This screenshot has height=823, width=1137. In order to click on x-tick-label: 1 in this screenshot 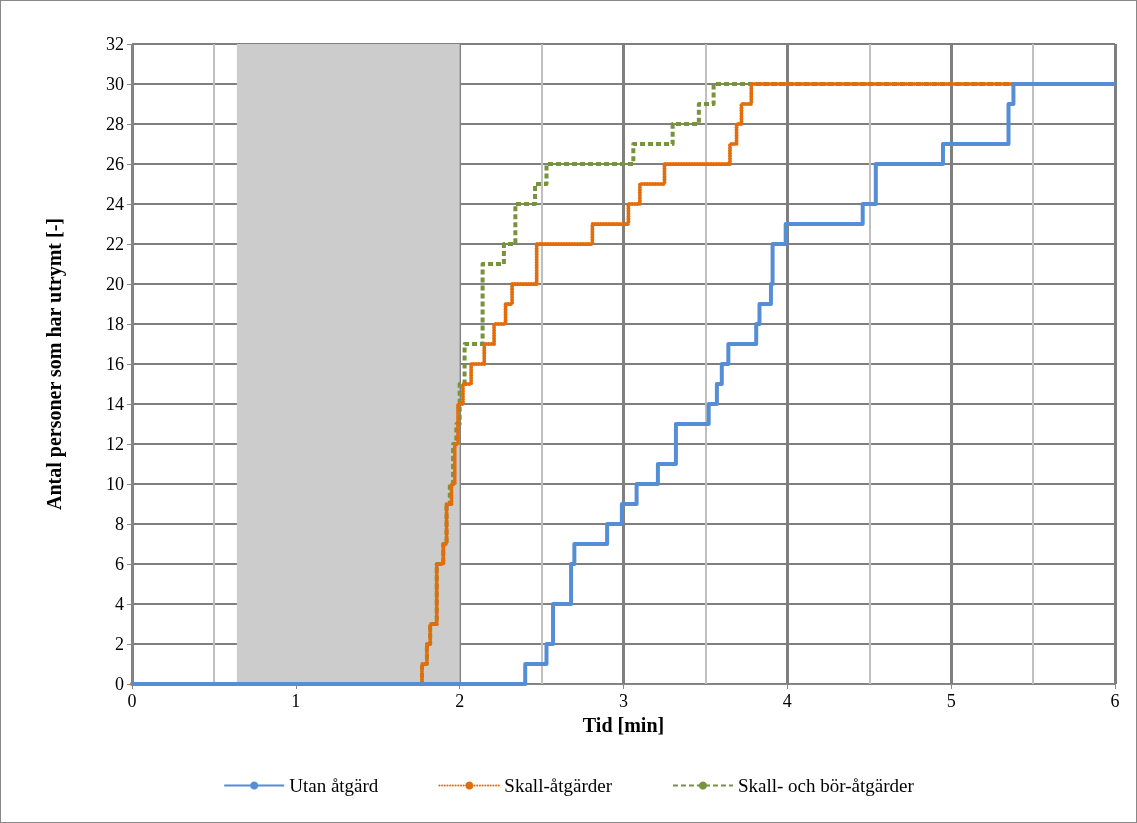, I will do `click(296, 701)`.